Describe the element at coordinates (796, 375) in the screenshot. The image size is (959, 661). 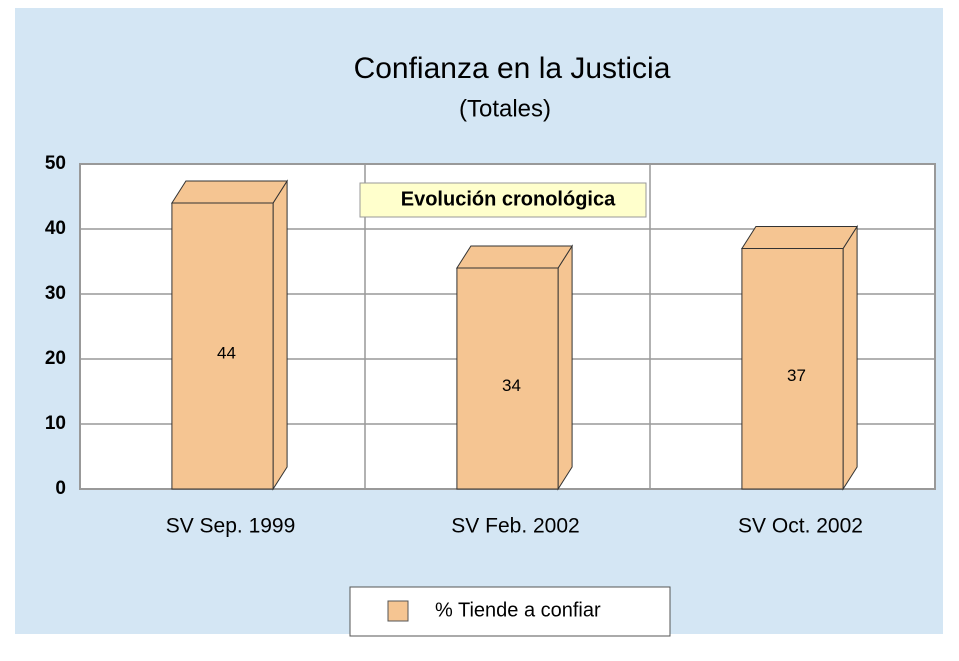
I see `value-label: 37` at that location.